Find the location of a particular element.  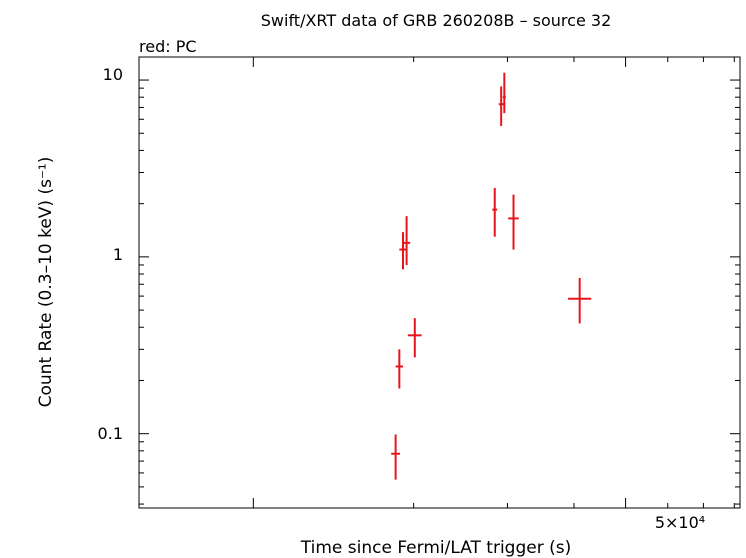

y-axis-label: Count Rate (0.3–10 keV) (s⁻¹) is located at coordinates (46, 282).